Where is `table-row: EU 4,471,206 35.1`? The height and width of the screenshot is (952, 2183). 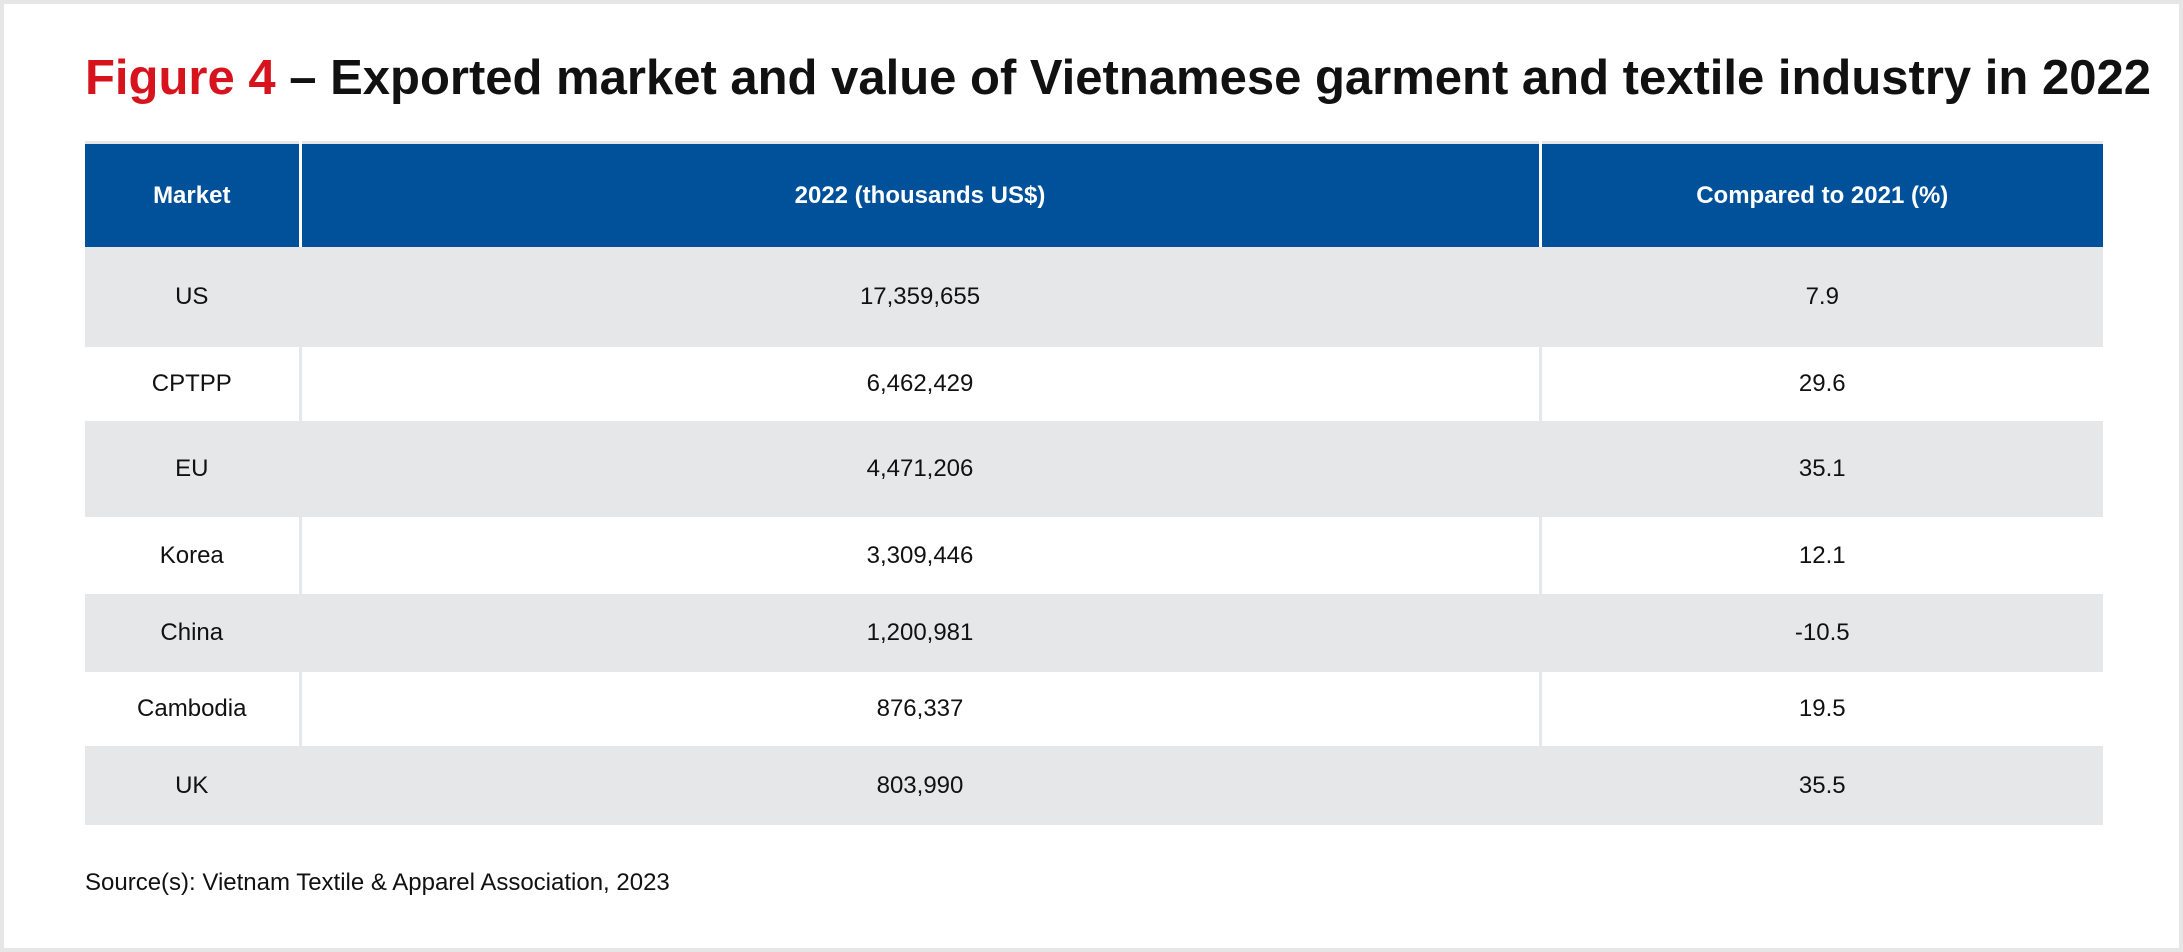
table-row: EU 4,471,206 35.1 is located at coordinates (1094, 469).